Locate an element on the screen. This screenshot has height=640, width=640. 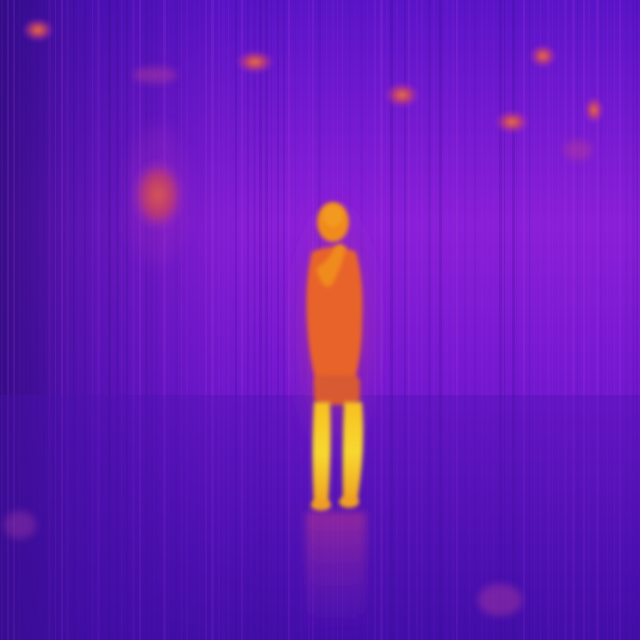
person-arms is located at coordinates (331, 265).